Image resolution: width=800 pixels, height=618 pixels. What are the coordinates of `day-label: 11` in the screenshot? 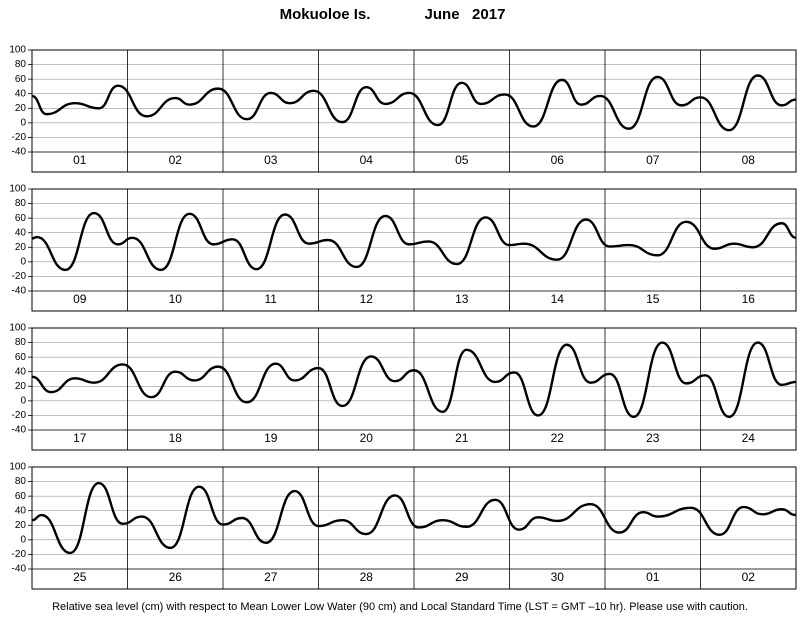 It's located at (271, 299).